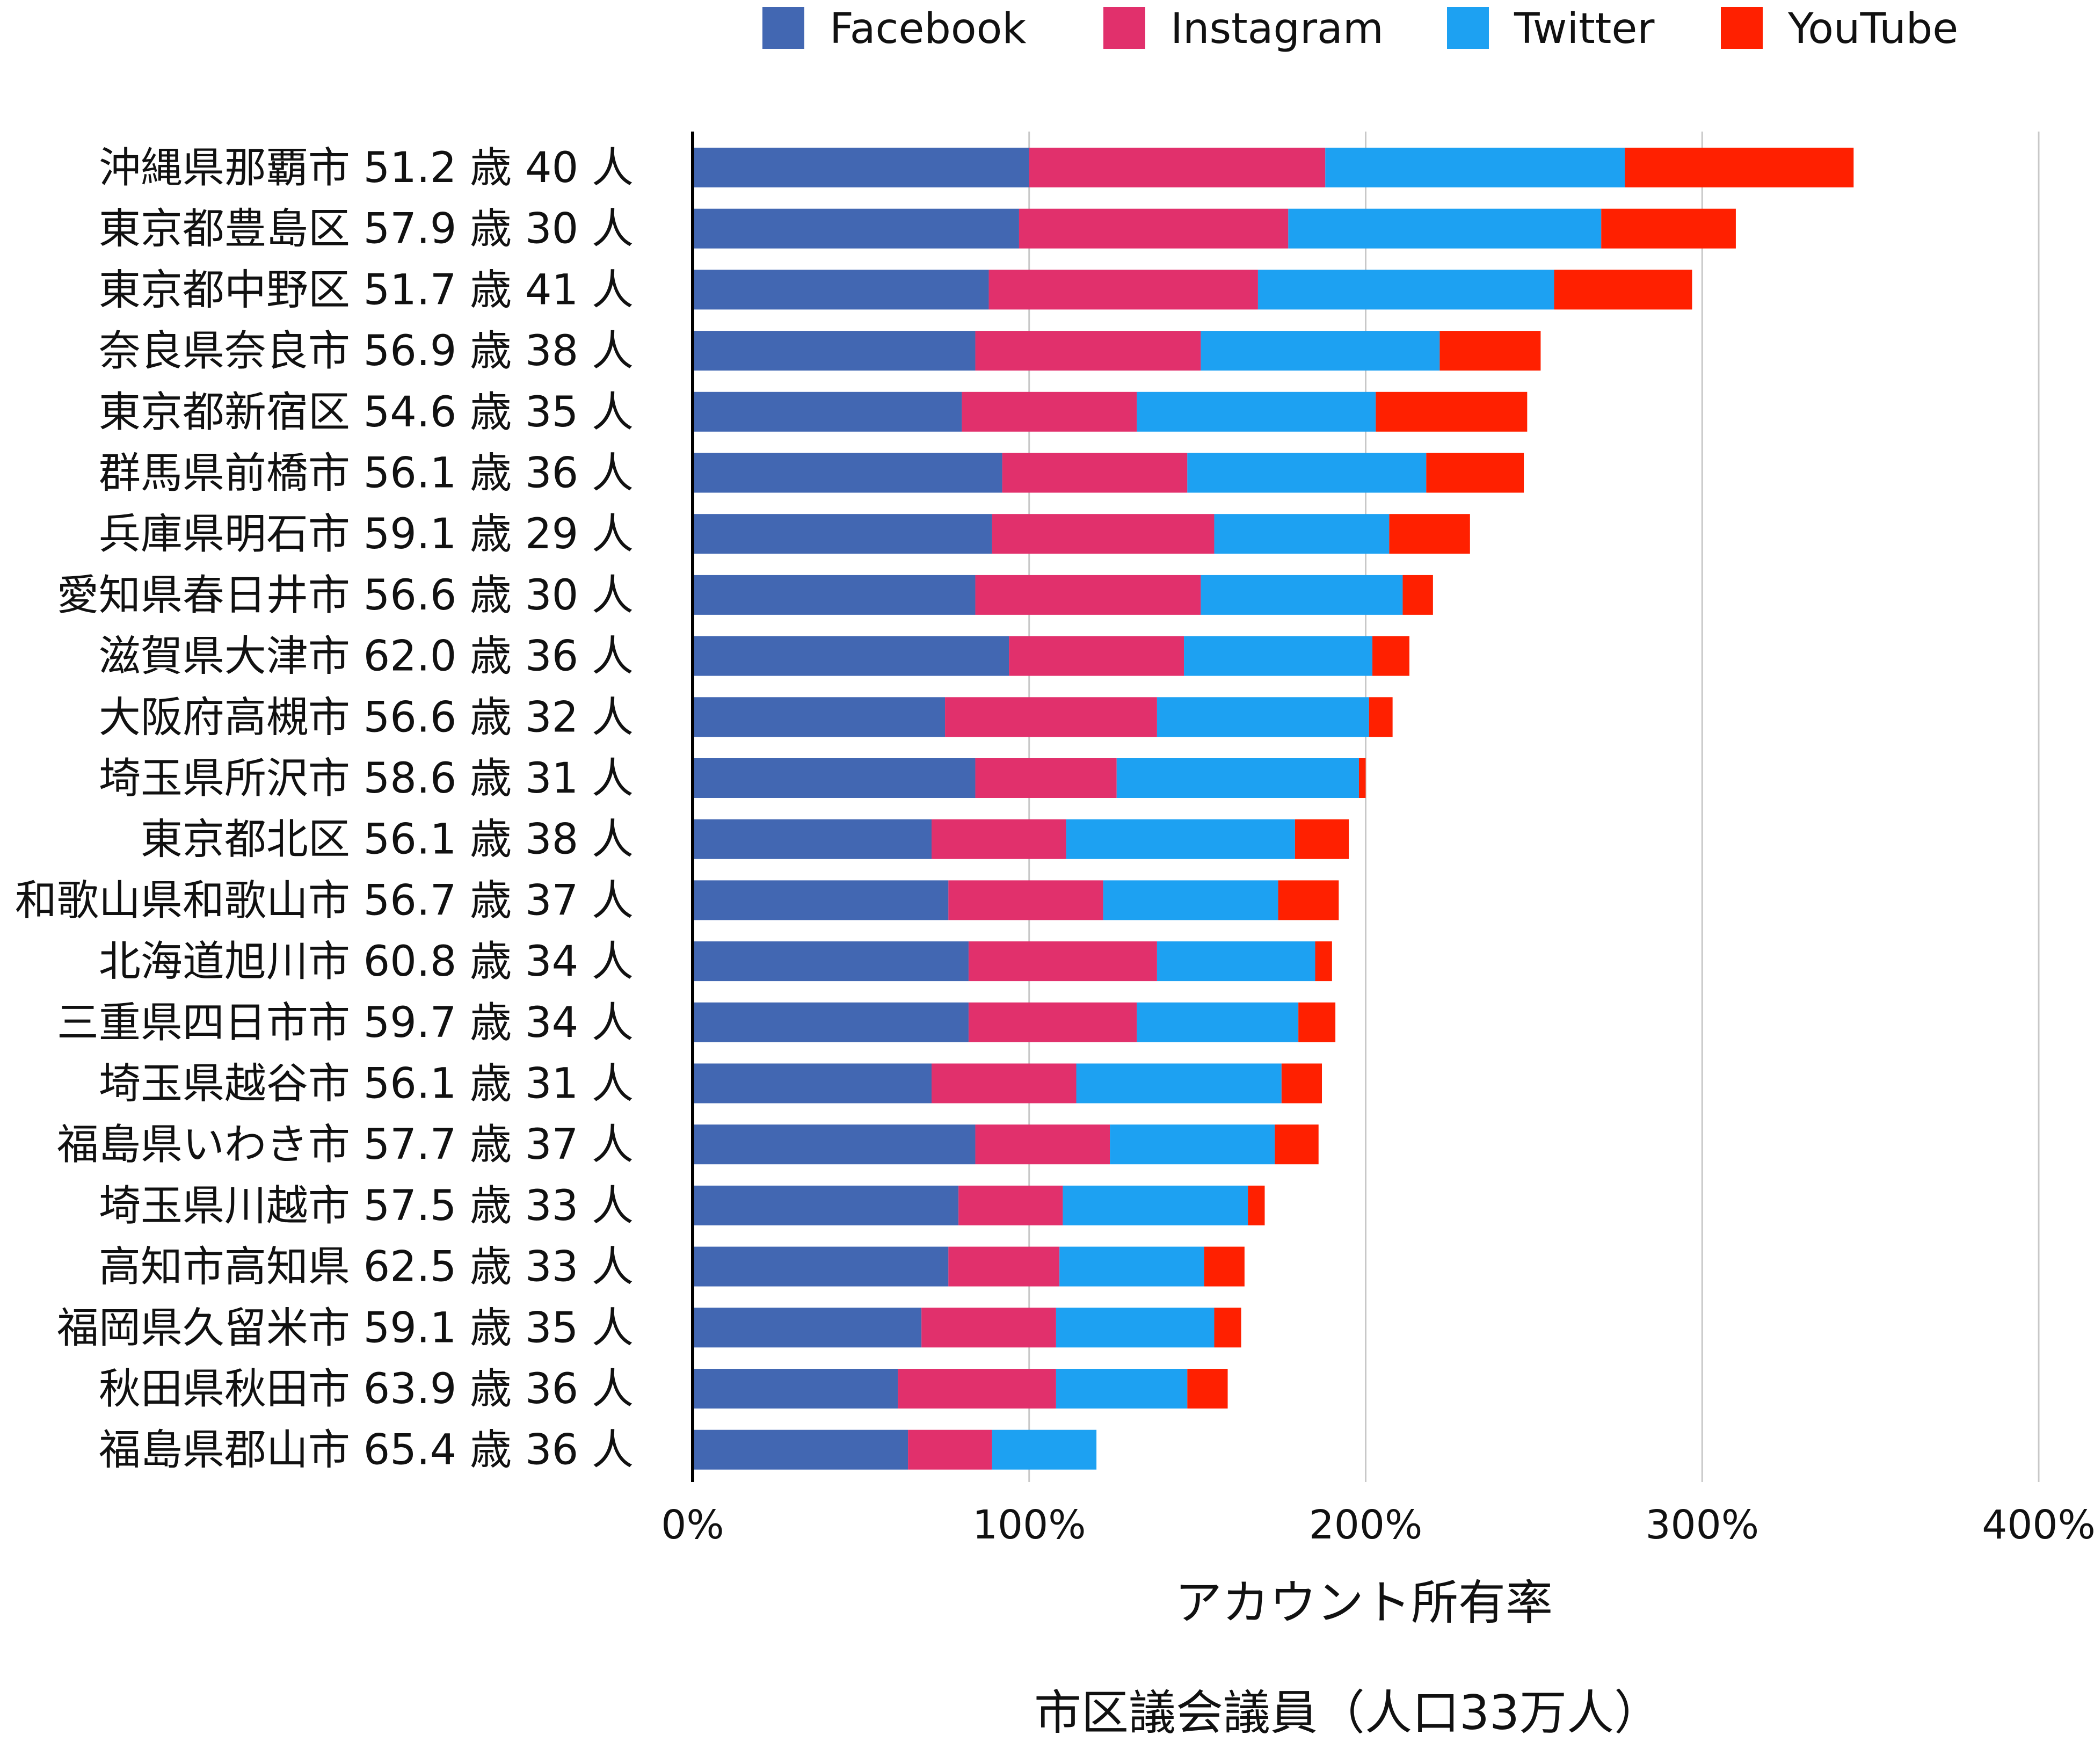 This screenshot has height=1764, width=2094. I want to click on category-label: 兵庫県明石市 59.1 歳 29 人, so click(367, 534).